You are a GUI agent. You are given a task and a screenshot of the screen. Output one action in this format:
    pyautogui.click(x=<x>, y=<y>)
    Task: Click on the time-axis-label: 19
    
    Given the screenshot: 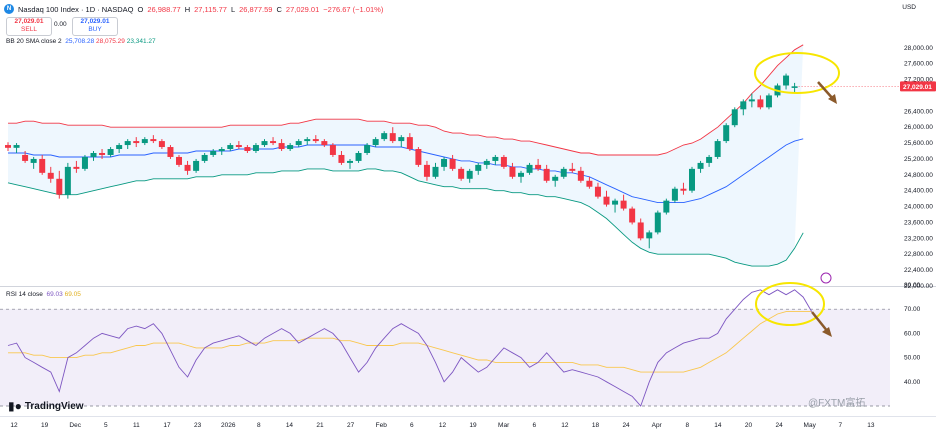 What is the action you would take?
    pyautogui.click(x=45, y=425)
    